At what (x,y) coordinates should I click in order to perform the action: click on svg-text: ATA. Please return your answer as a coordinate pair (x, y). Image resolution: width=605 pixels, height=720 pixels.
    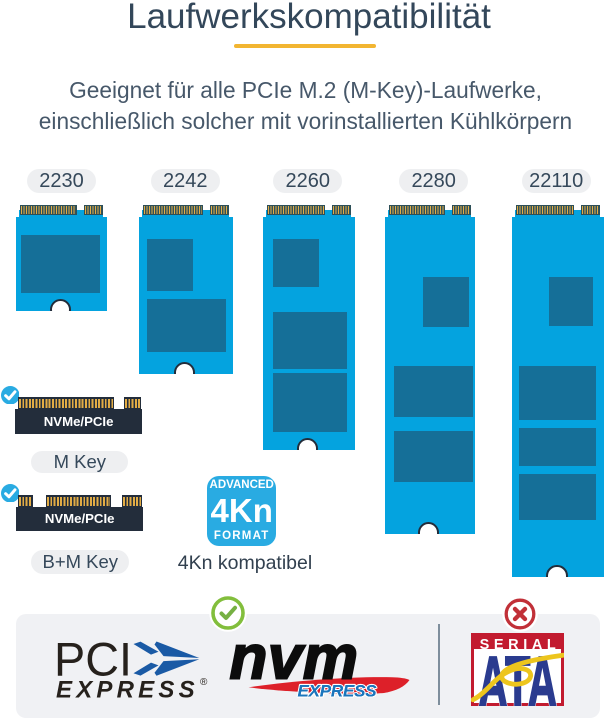
    Looking at the image, I should click on (517, 673).